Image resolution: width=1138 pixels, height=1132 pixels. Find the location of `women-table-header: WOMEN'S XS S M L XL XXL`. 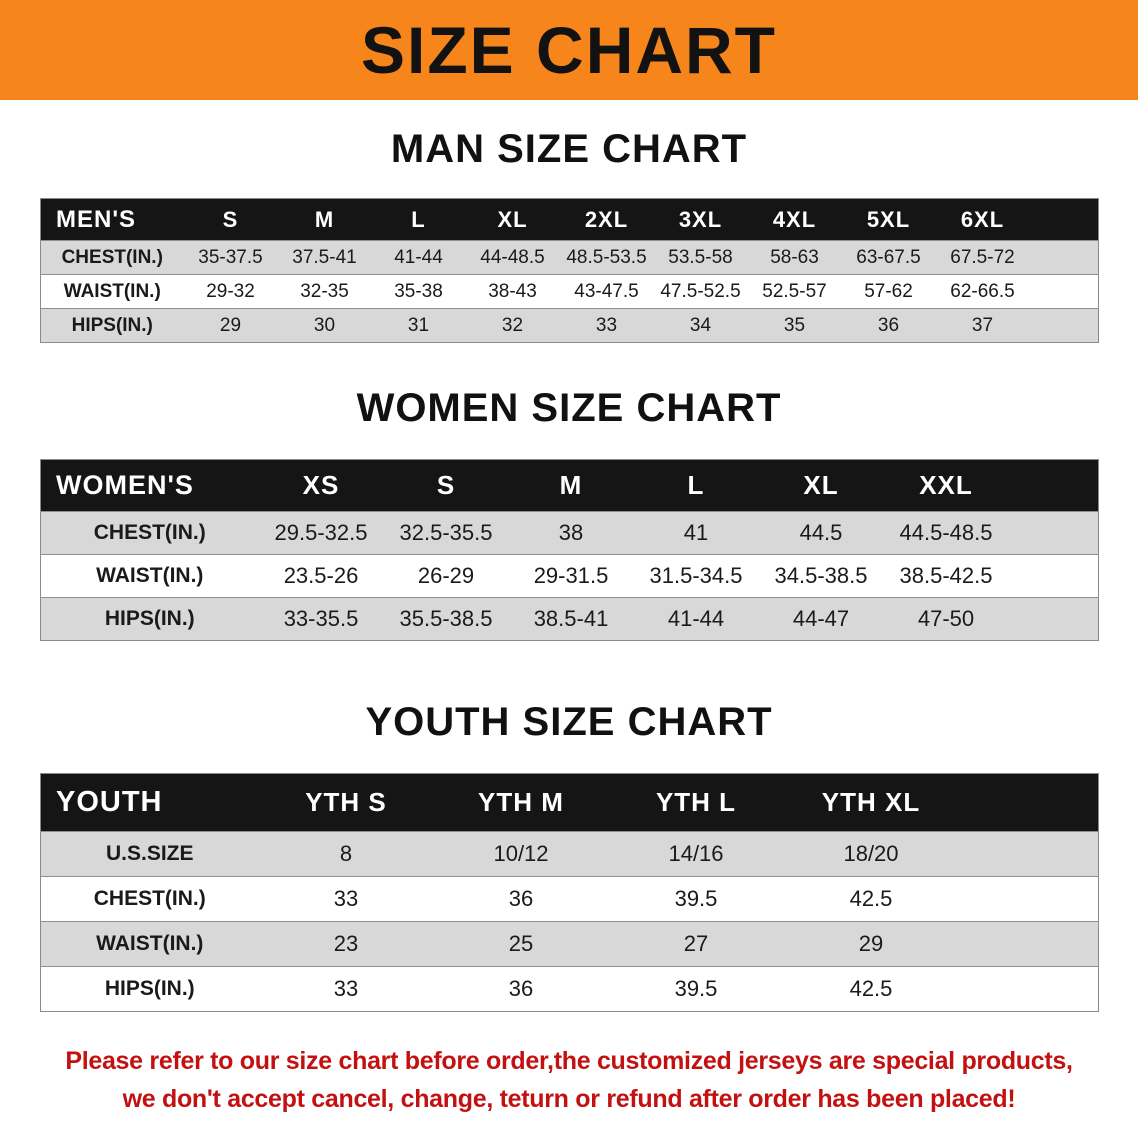

women-table-header: WOMEN'S XS S M L XL XXL is located at coordinates (569, 485).